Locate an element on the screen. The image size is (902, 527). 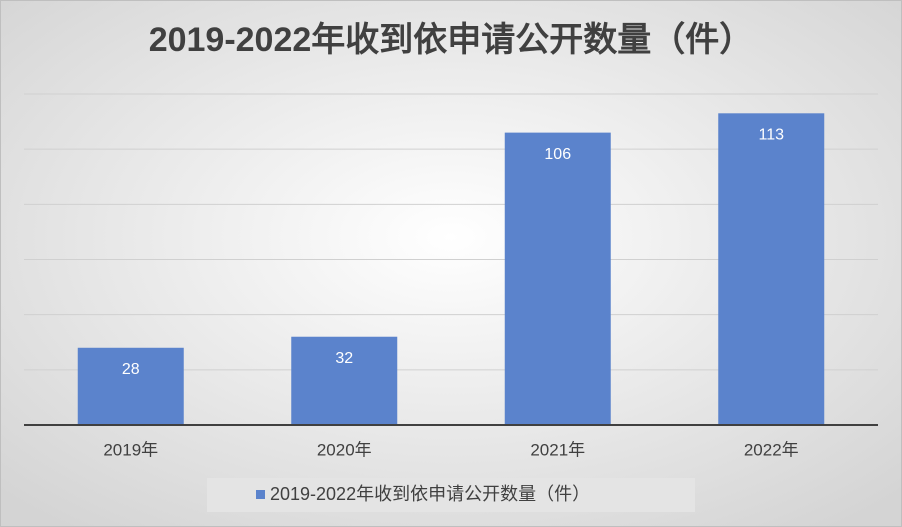
x-tick-label: 2020年 is located at coordinates (344, 449).